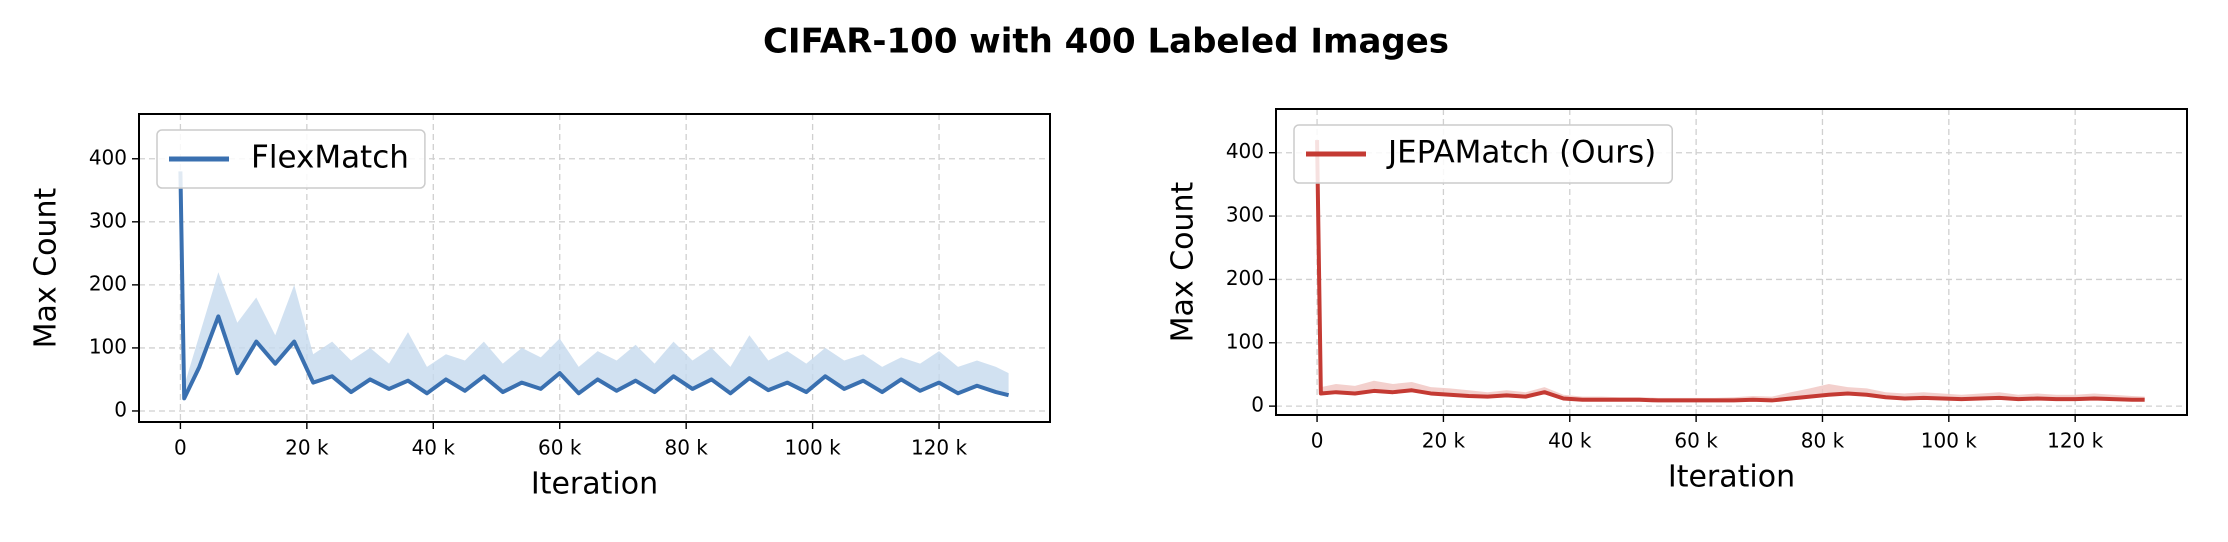 This screenshot has height=542, width=2228. I want to click on figure-title: CIFAR-100 with 400 Labeled Images, so click(1106, 42).